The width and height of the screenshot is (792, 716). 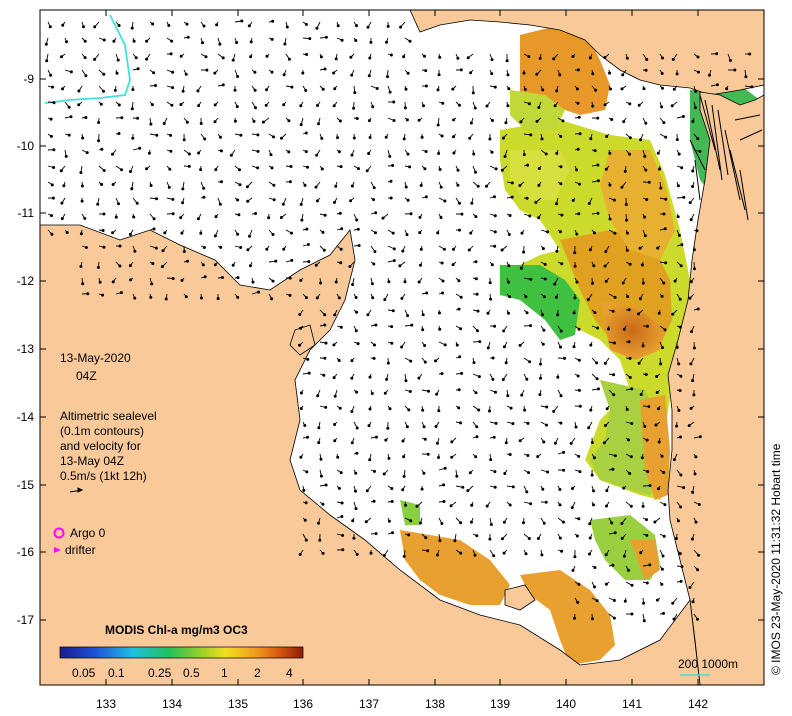 I want to click on colorbar-label: 2, so click(x=257, y=673).